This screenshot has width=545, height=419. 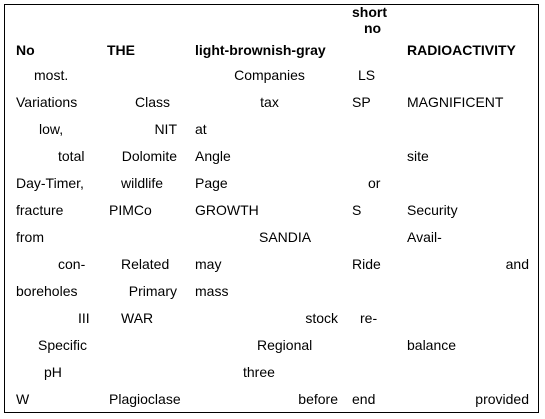 What do you see at coordinates (145, 398) in the screenshot?
I see `table-cell: Plagioclase` at bounding box center [145, 398].